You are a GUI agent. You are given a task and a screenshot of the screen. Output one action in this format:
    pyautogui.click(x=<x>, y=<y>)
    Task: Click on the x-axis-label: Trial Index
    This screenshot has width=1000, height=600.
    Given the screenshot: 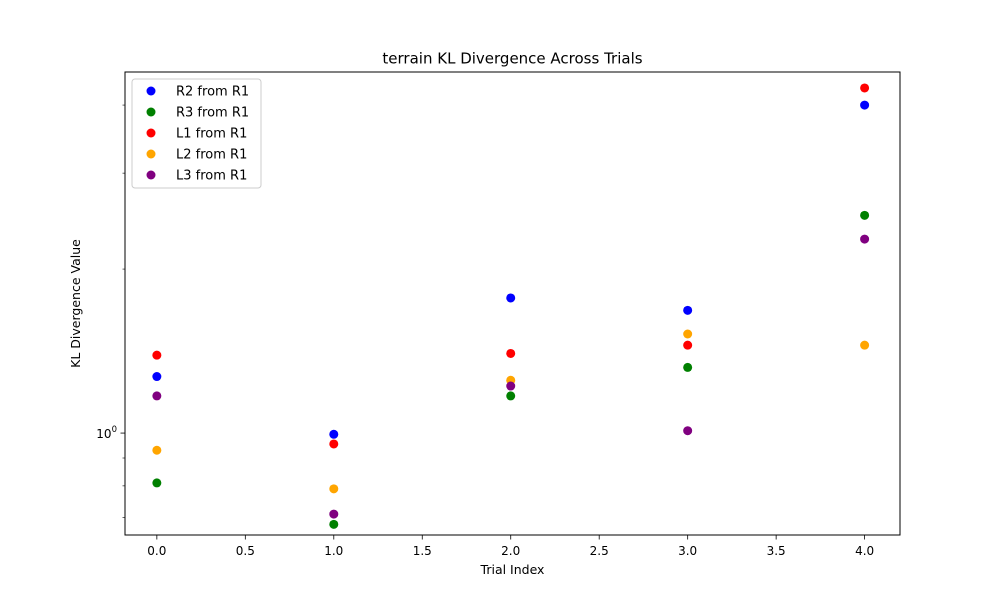 What is the action you would take?
    pyautogui.click(x=512, y=569)
    